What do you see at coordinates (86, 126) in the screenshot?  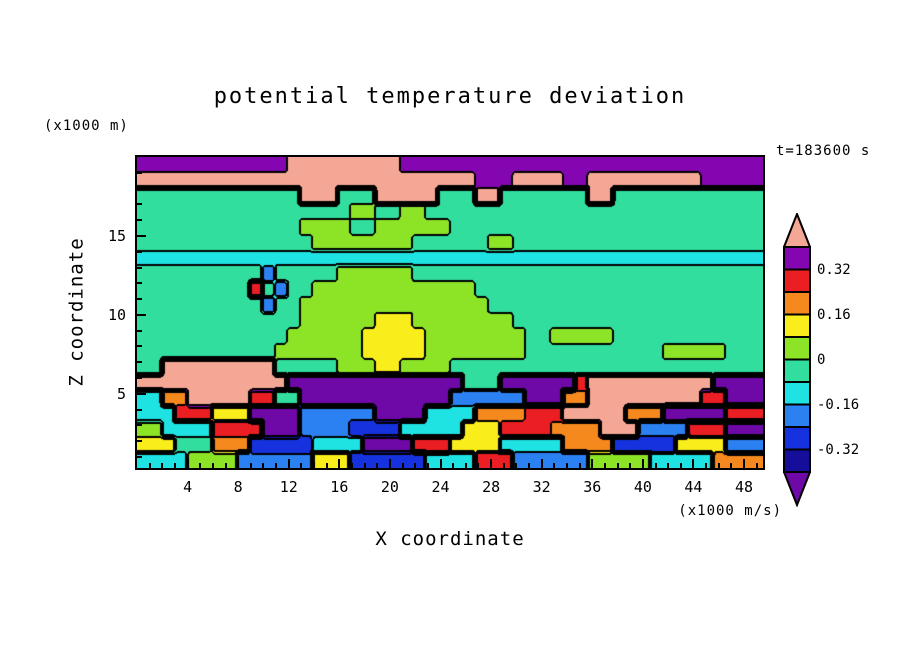 I see `y-axis-unit-note: (x1000 m)` at bounding box center [86, 126].